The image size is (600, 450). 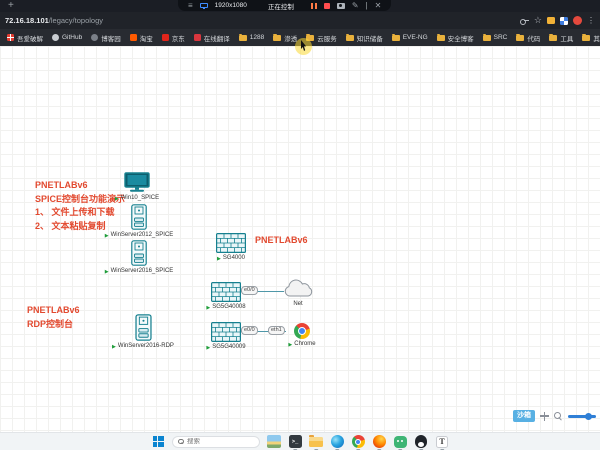 I want to click on wechat-icon, so click(x=400, y=441).